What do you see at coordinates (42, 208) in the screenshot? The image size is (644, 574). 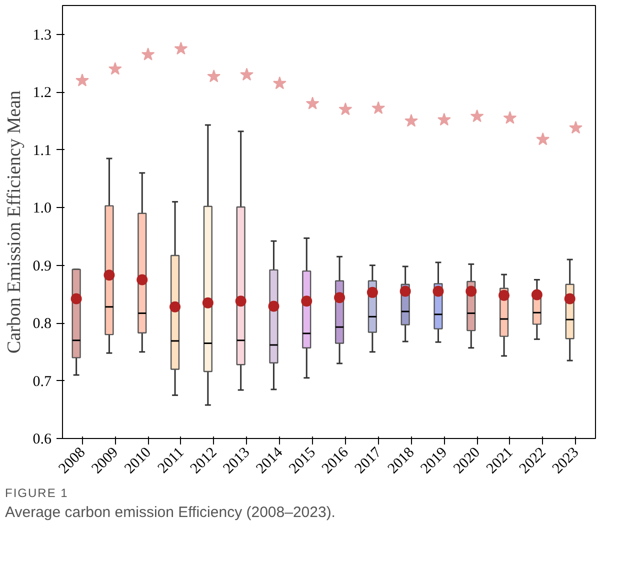 I see `y-tick-label: 1.0` at bounding box center [42, 208].